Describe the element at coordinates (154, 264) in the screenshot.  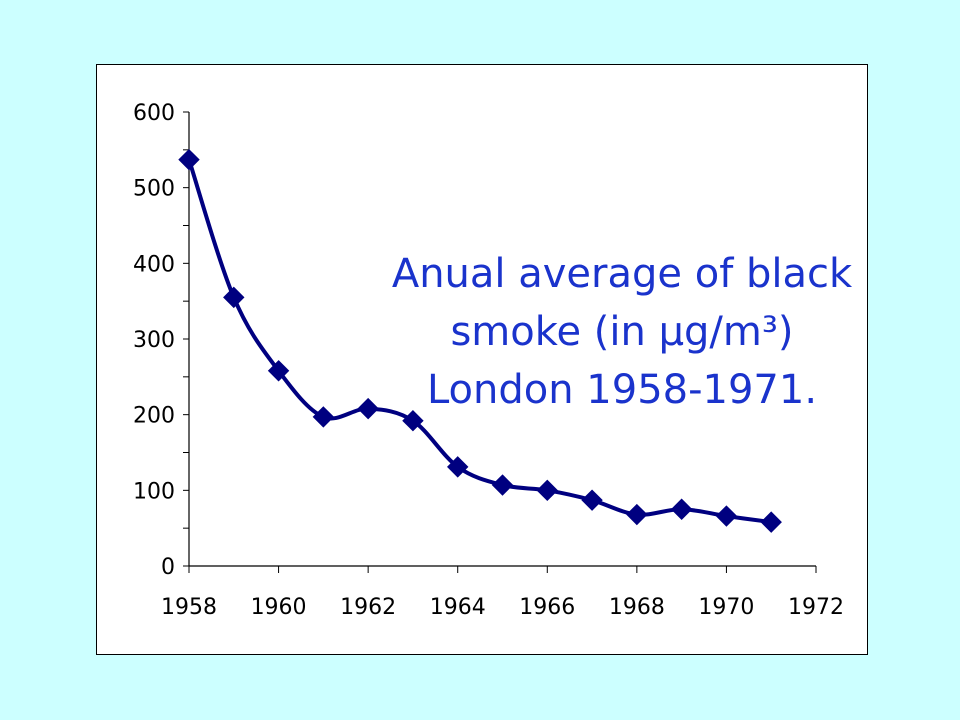
I see `y-tick-label: 400` at that location.